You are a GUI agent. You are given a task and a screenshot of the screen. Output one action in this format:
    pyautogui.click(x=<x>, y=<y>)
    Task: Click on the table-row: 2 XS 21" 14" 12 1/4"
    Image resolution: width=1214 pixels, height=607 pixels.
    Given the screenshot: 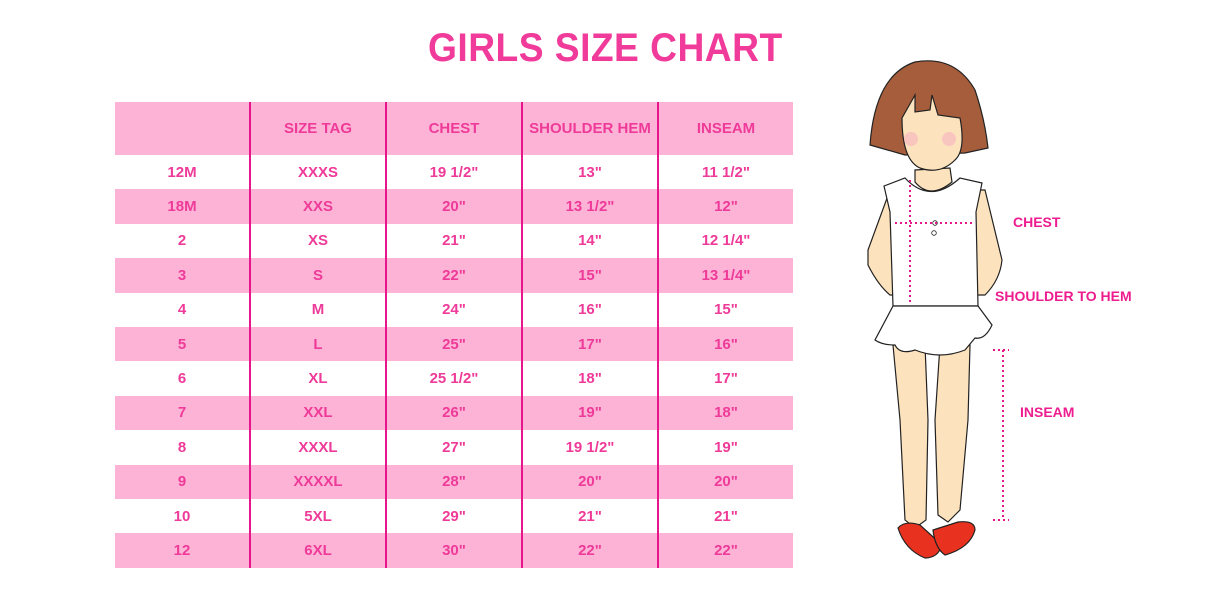 What is the action you would take?
    pyautogui.click(x=454, y=241)
    